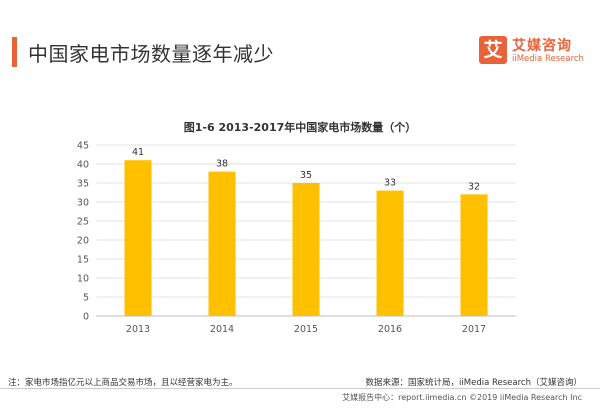  What do you see at coordinates (542, 46) in the screenshot?
I see `logo-name-cn: 艾媒咨询` at bounding box center [542, 46].